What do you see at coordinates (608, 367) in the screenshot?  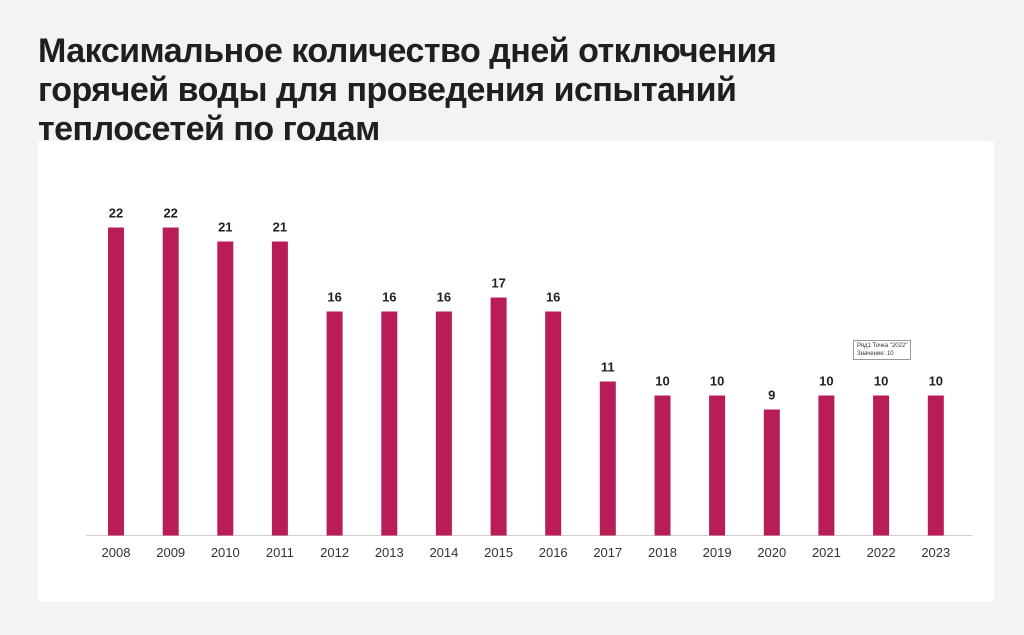 I see `data-label-2017: 11` at bounding box center [608, 367].